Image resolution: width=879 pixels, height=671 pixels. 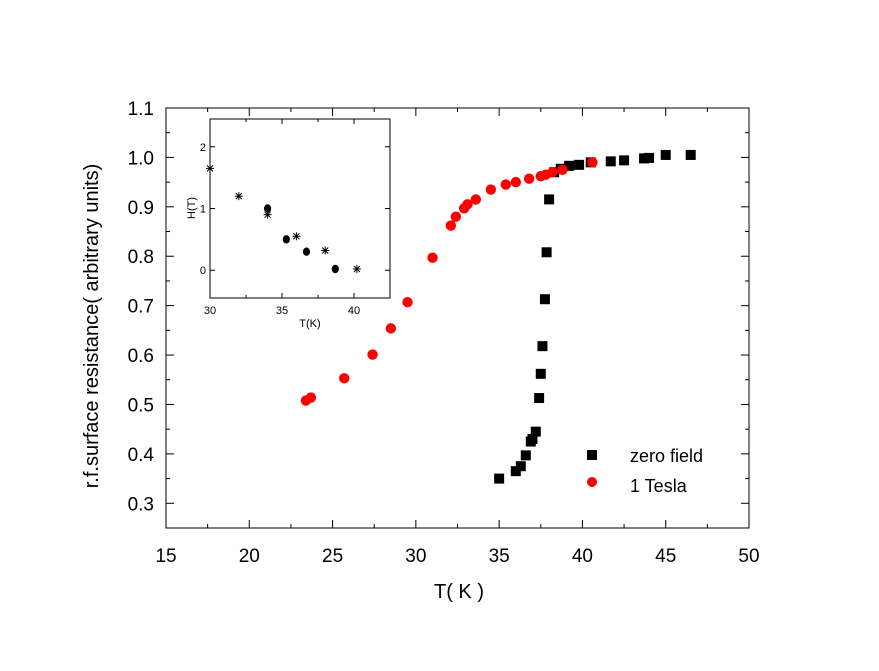 I want to click on legend-label-1-tesla: 1 Tesla, so click(x=659, y=486).